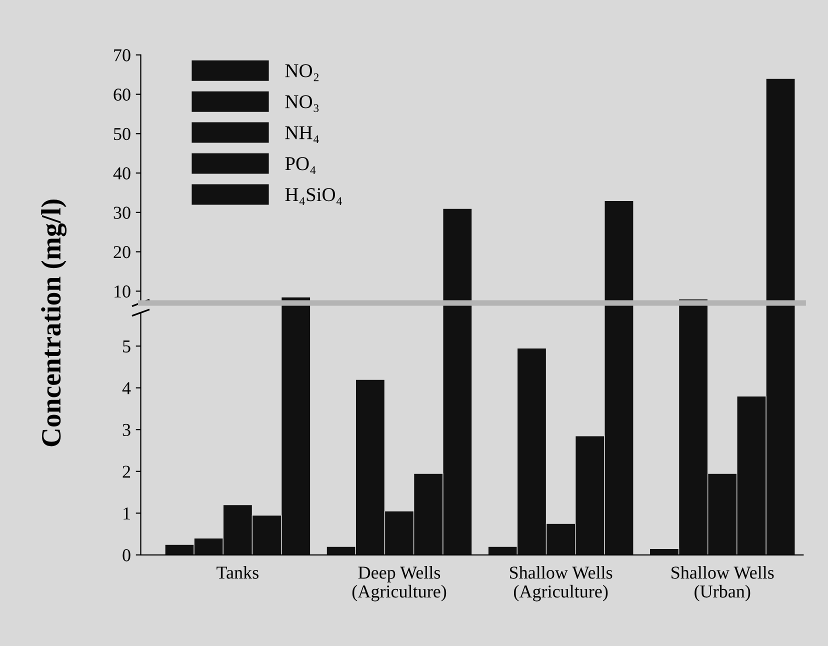 This screenshot has height=646, width=828. I want to click on y-tick-label: 30, so click(122, 212).